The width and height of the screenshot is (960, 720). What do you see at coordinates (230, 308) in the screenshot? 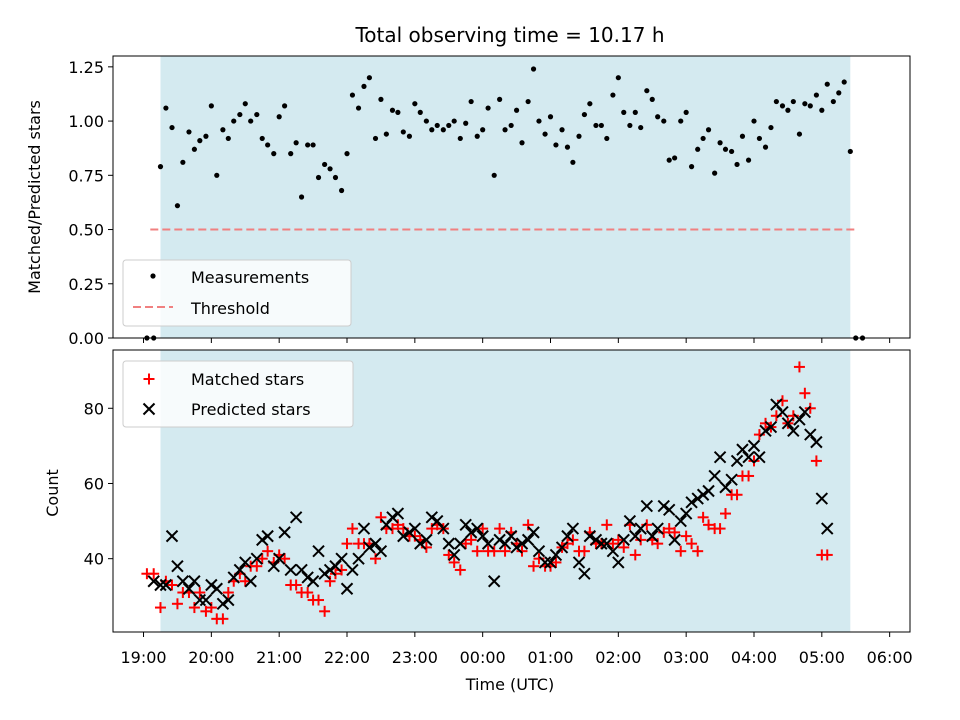
I see `legend-threshold-label: Threshold` at bounding box center [230, 308].